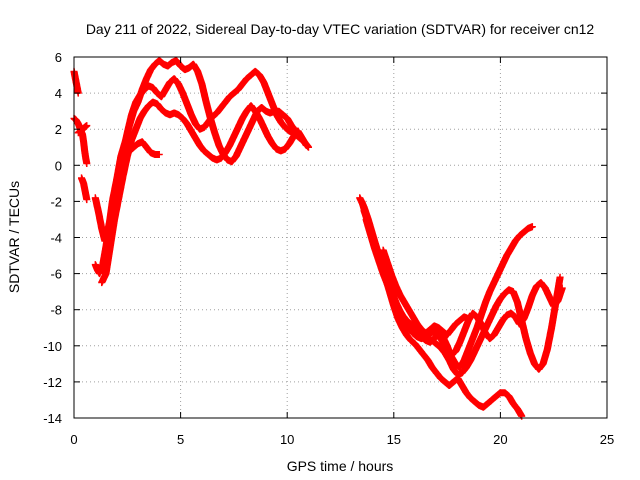  What do you see at coordinates (180, 439) in the screenshot?
I see `x-tick-label: 5` at bounding box center [180, 439].